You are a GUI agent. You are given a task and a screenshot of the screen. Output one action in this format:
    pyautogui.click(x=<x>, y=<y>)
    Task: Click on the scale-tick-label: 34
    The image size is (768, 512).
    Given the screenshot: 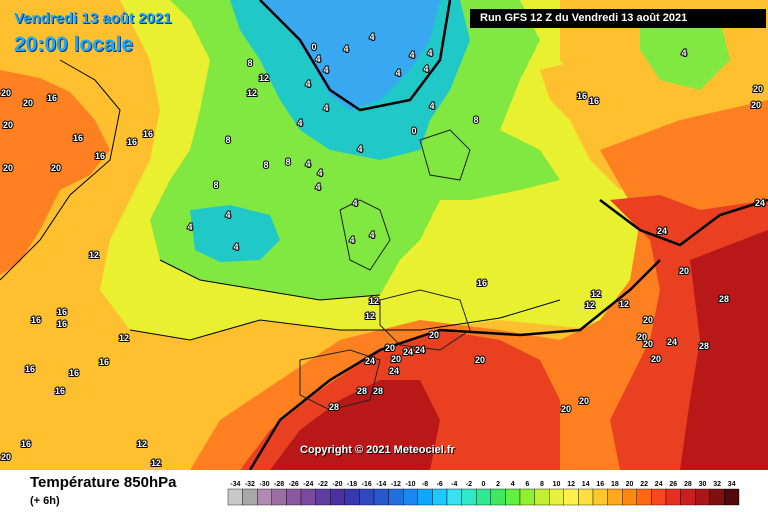 What is the action you would take?
    pyautogui.click(x=732, y=484)
    